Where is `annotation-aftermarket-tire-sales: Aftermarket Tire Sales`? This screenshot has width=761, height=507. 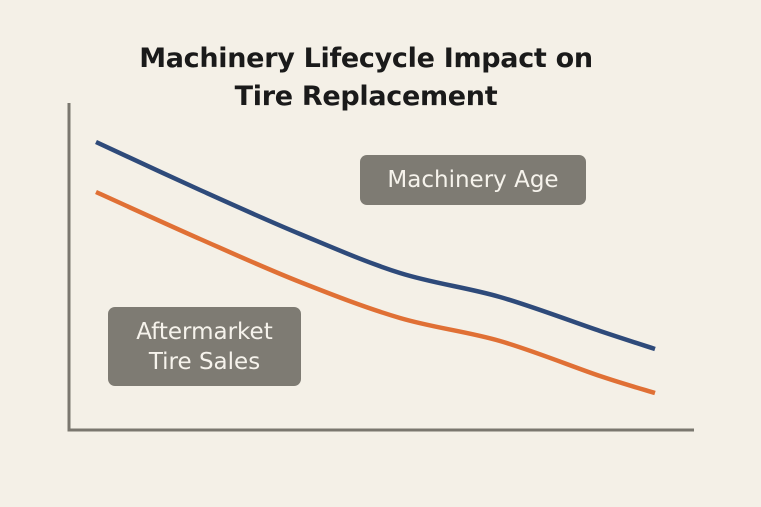
annotation-aftermarket-tire-sales: Aftermarket Tire Sales is located at coordinates (204, 346).